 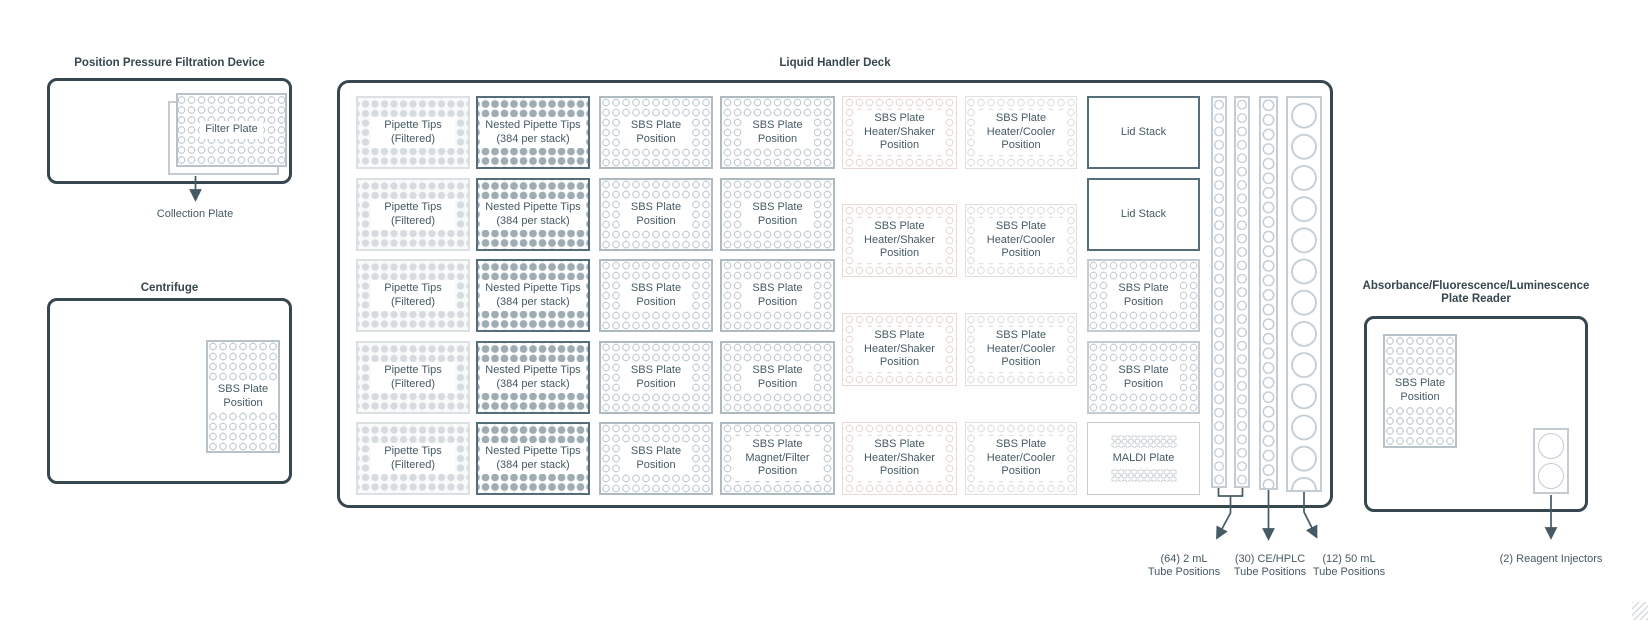 What do you see at coordinates (777, 295) in the screenshot?
I see `deck-sbs-c4-3: SBS Plate Position` at bounding box center [777, 295].